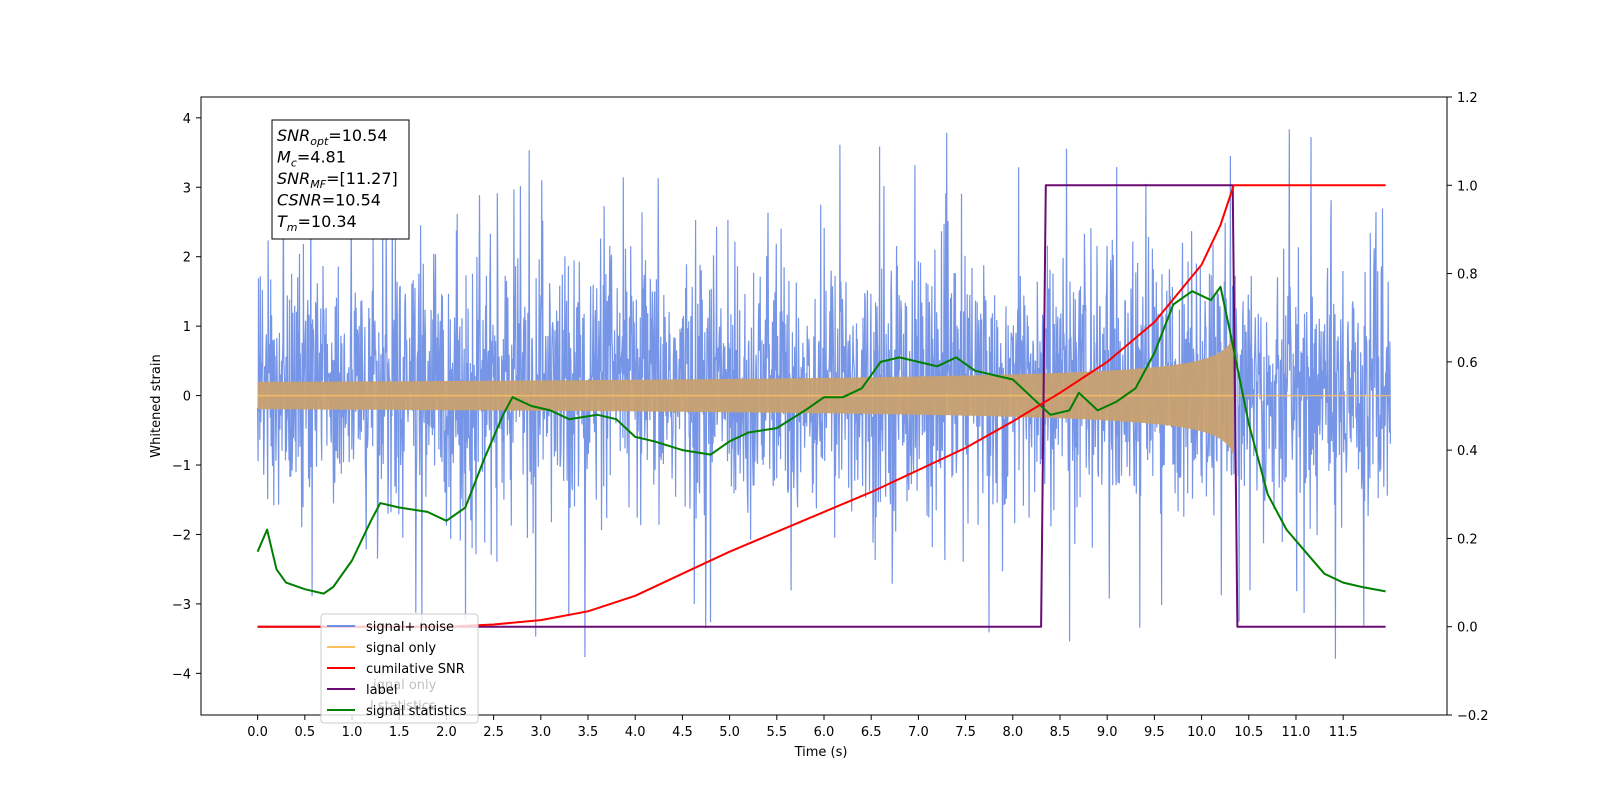 The width and height of the screenshot is (1600, 800). What do you see at coordinates (493, 732) in the screenshot?
I see `x-tick-label: 2.5` at bounding box center [493, 732].